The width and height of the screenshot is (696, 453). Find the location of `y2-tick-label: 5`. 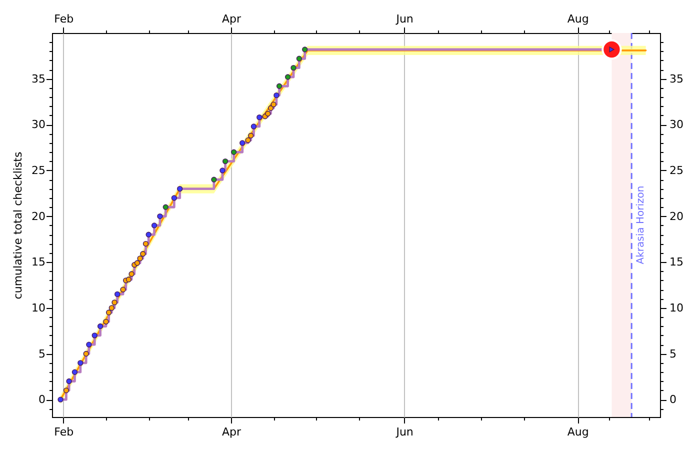

y2-tick-label: 5 is located at coordinates (673, 353).